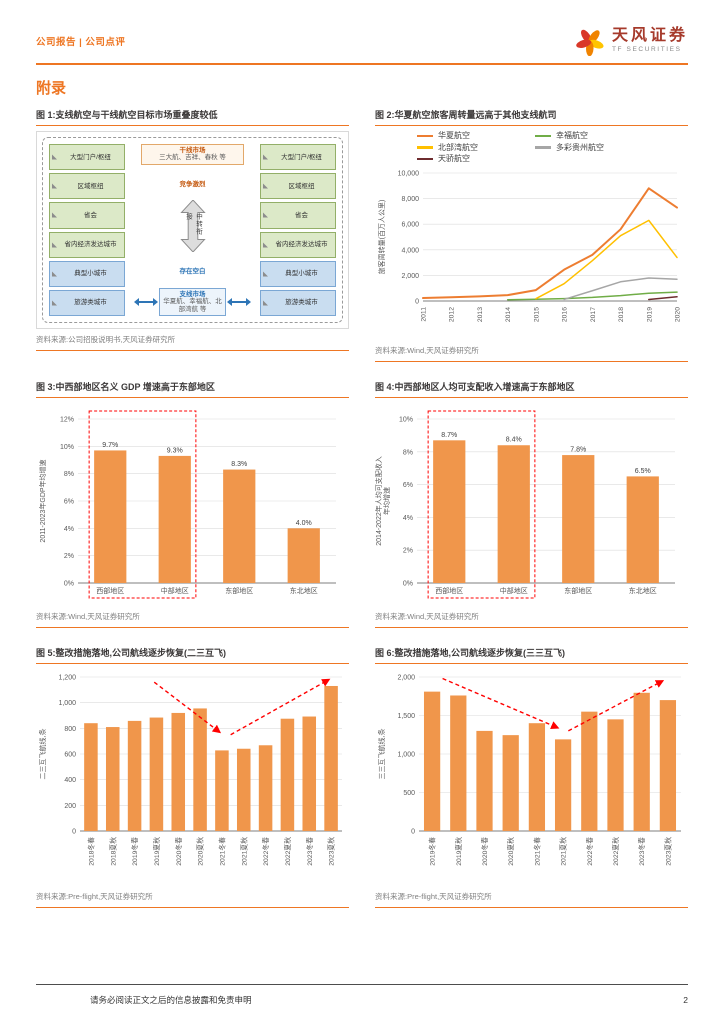  Describe the element at coordinates (685, 1000) in the screenshot. I see `page-number: 2` at that location.